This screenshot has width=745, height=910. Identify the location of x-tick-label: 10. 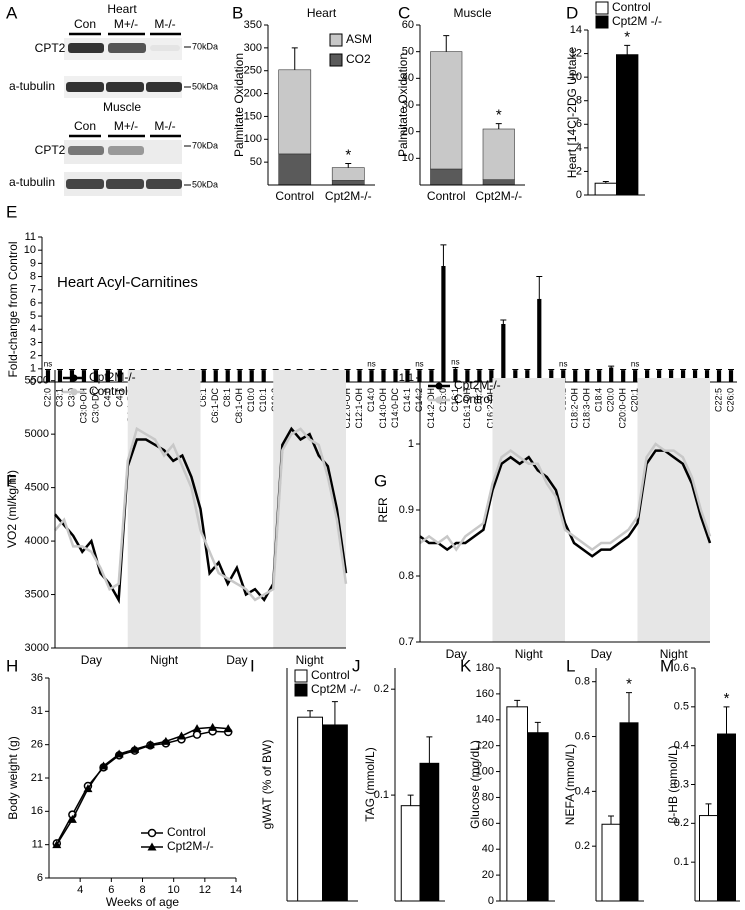
(174, 890).